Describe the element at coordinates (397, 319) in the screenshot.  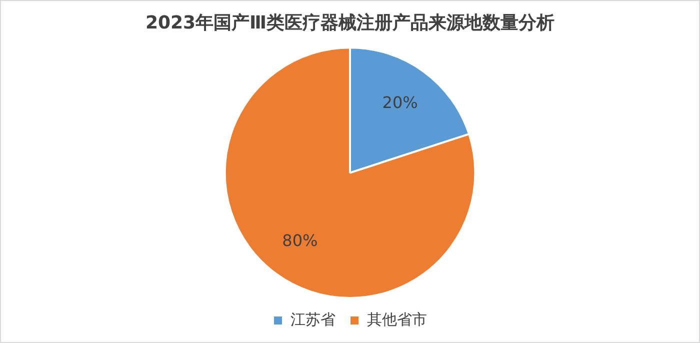
I see `legend-label: 其他省市` at that location.